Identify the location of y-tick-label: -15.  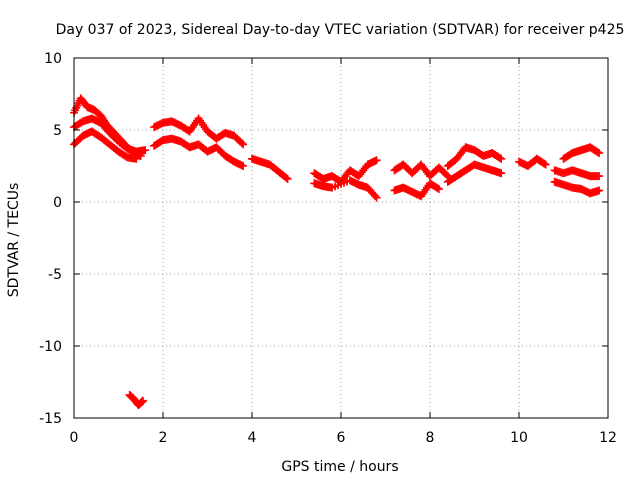
(50, 419).